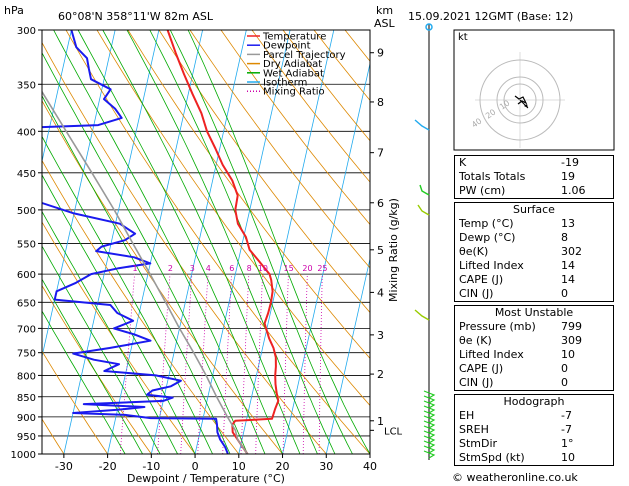 The image size is (629, 486). Describe the element at coordinates (26, 132) in the screenshot. I see `pressure-tick-label: 400` at that location.